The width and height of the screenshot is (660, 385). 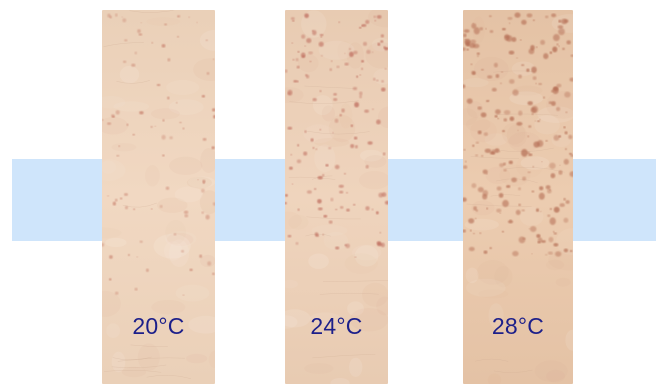 I want to click on temperature-label: 20°C, so click(x=158, y=326).